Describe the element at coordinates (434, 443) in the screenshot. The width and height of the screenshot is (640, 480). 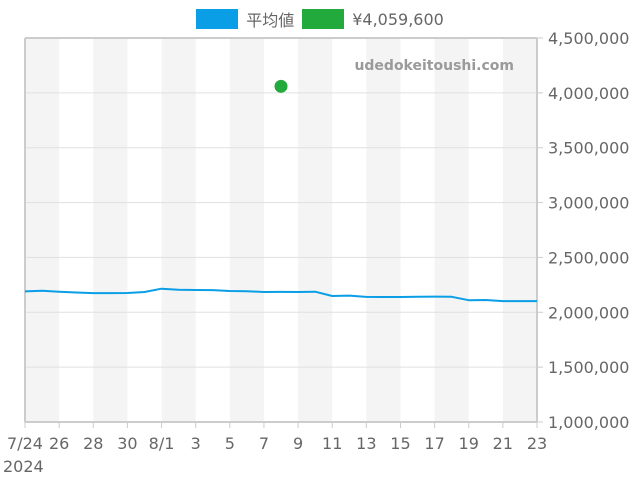
I see `x-tick-label: 17` at that location.